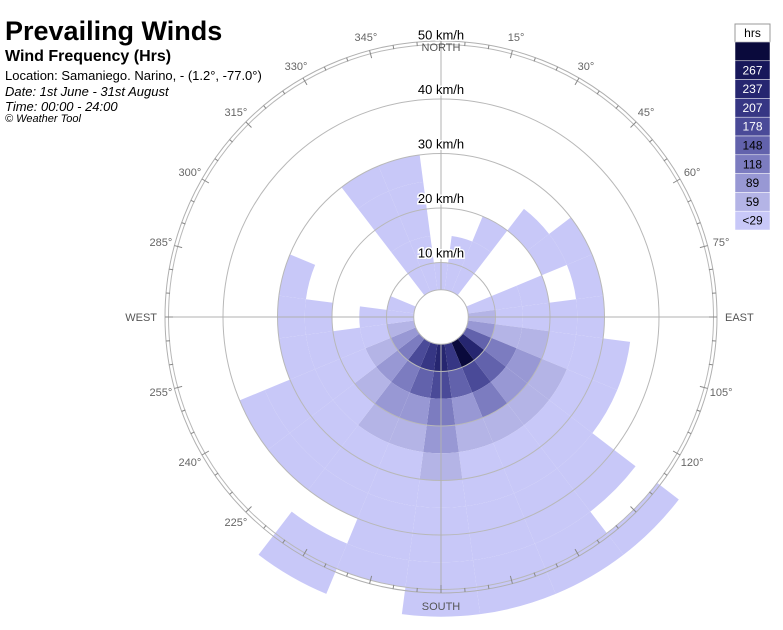 The height and width of the screenshot is (630, 783). I want to click on date-text: Date: 1st June - 31st August, so click(87, 91).